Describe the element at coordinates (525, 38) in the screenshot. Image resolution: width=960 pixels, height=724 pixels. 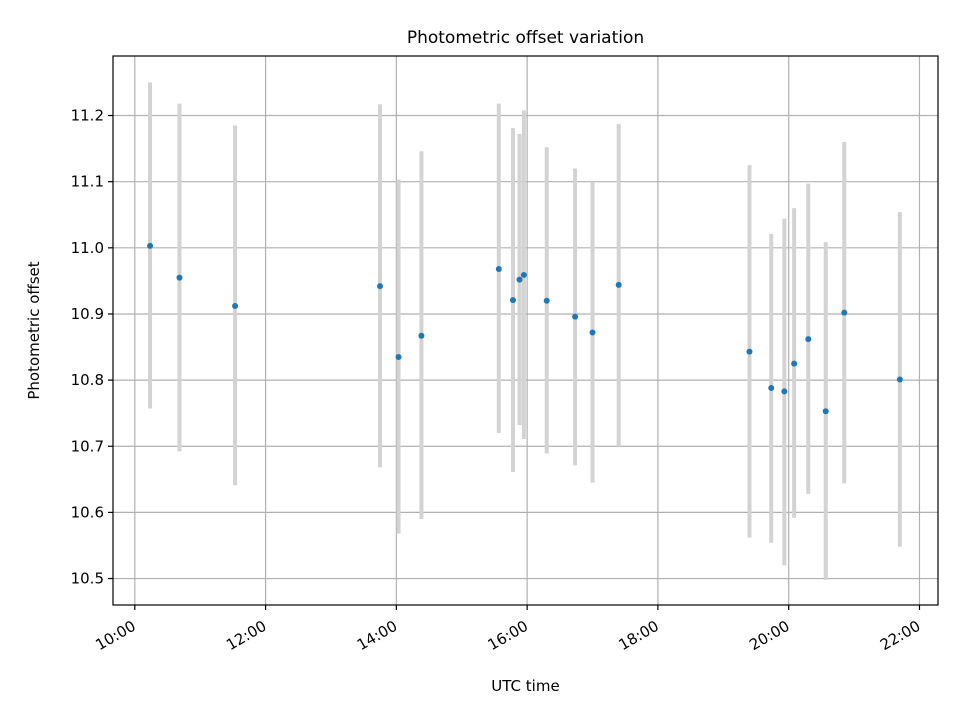
I see `chart-title: Photometric offset variation` at that location.